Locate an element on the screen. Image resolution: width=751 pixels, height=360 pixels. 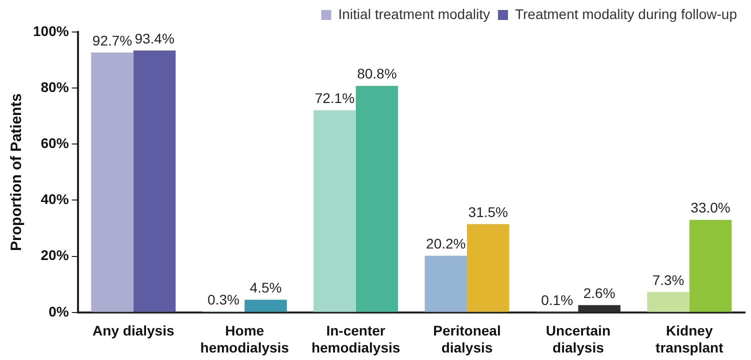
data-label: 2.6% is located at coordinates (599, 292).